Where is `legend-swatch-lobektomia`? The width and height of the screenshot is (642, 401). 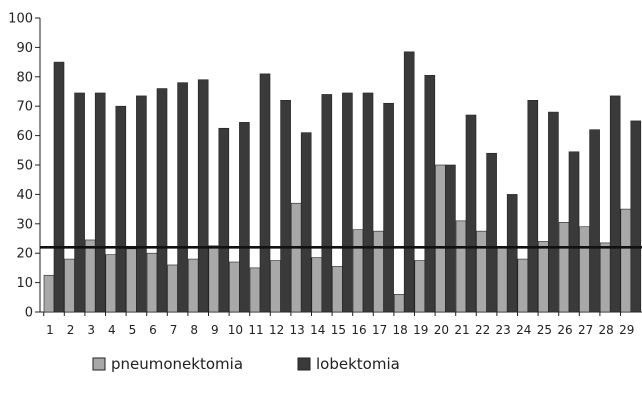 legend-swatch-lobektomia is located at coordinates (304, 364).